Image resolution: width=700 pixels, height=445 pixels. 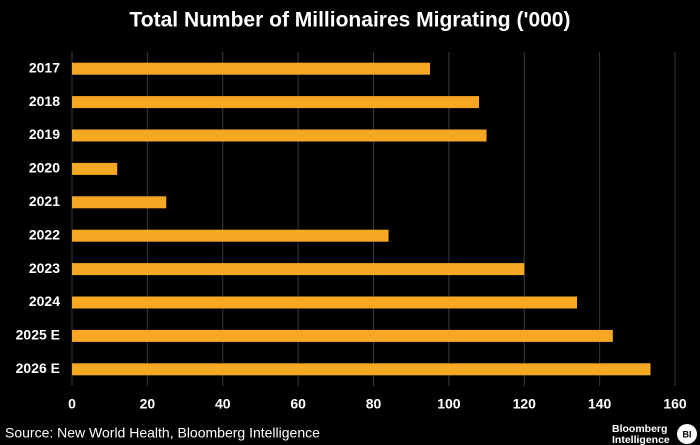 I want to click on x-tick-label: 80, so click(x=374, y=404).